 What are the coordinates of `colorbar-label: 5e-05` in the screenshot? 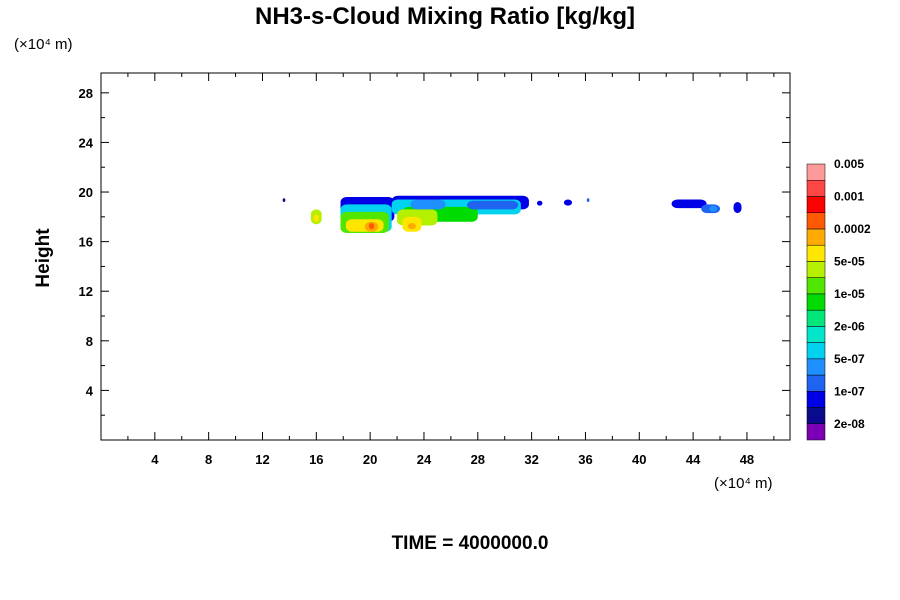 It's located at (849, 261).